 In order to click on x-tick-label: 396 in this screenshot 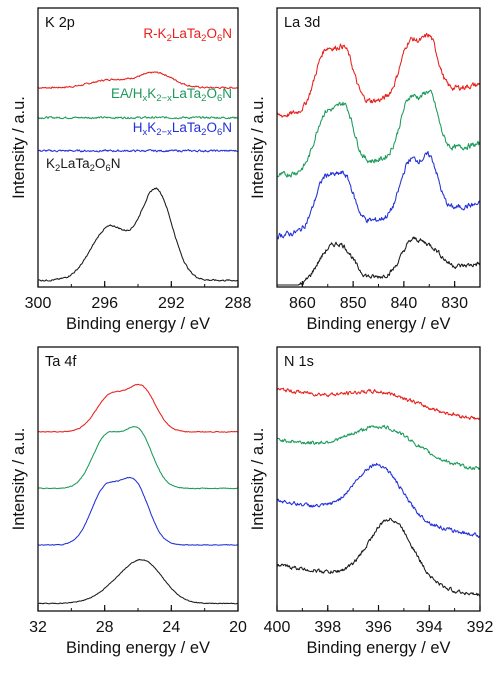, I will do `click(378, 627)`.